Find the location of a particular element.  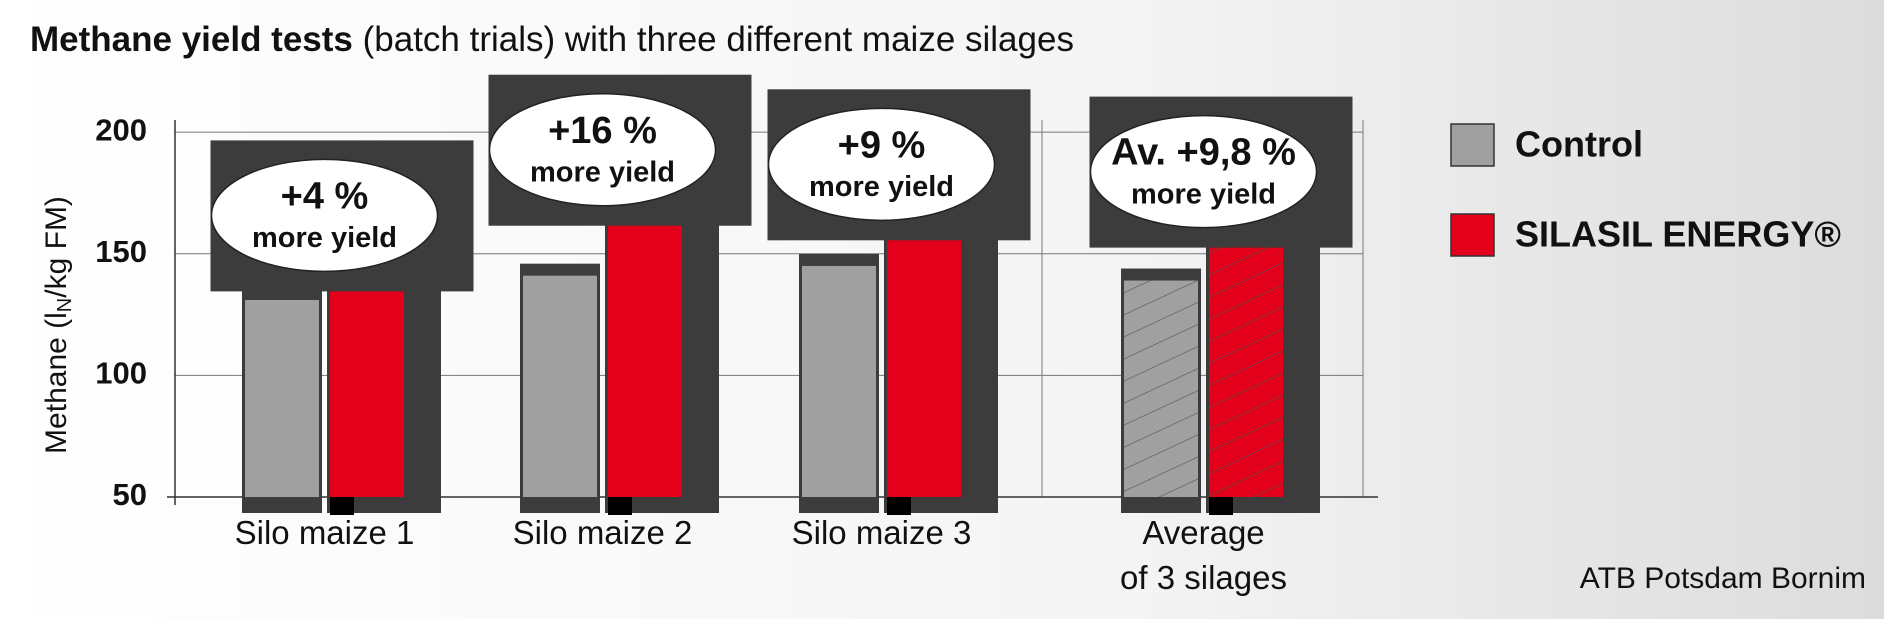

y-tick-label: 200 is located at coordinates (121, 129).